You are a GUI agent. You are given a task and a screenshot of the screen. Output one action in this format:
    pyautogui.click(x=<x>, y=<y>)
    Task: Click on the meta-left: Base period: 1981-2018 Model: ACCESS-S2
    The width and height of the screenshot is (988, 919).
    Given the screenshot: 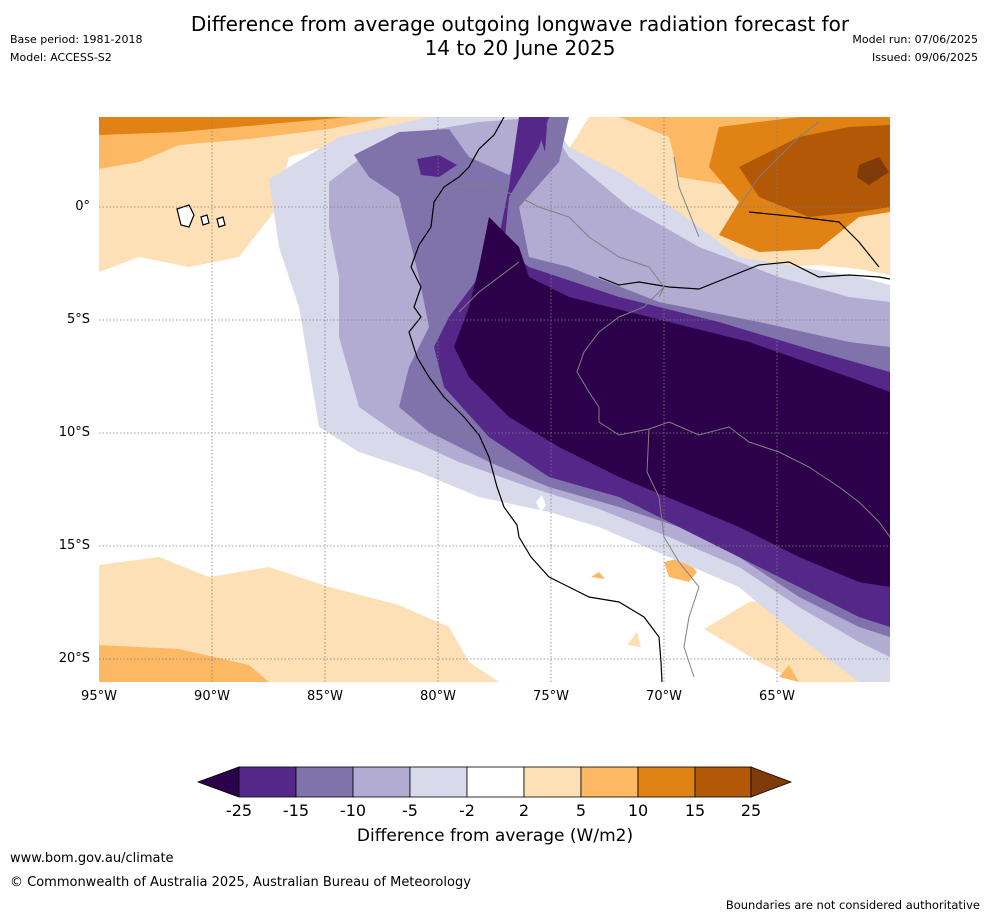 What is the action you would take?
    pyautogui.click(x=76, y=49)
    